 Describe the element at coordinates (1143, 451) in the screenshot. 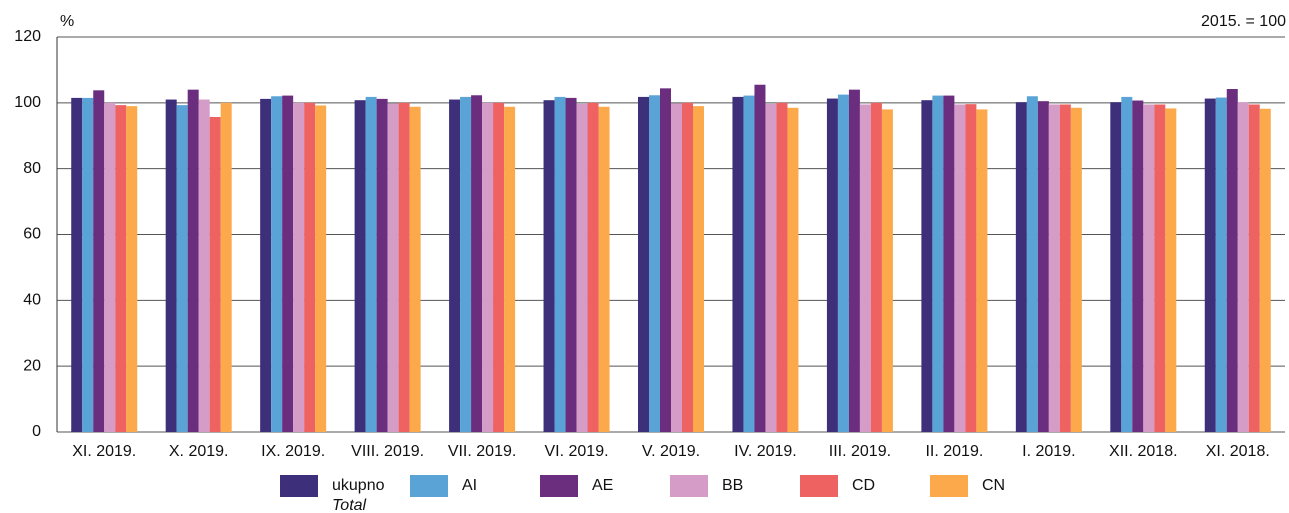

I see `x-tick-label: XII. 2018.` at that location.